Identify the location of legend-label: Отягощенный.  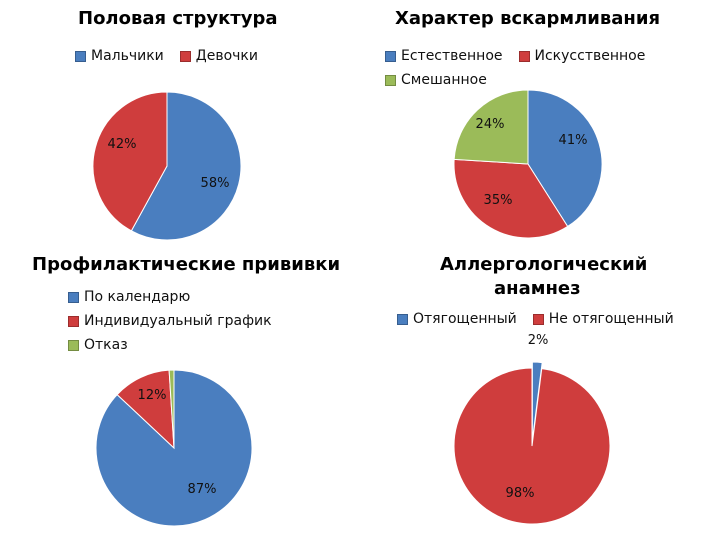
(465, 319).